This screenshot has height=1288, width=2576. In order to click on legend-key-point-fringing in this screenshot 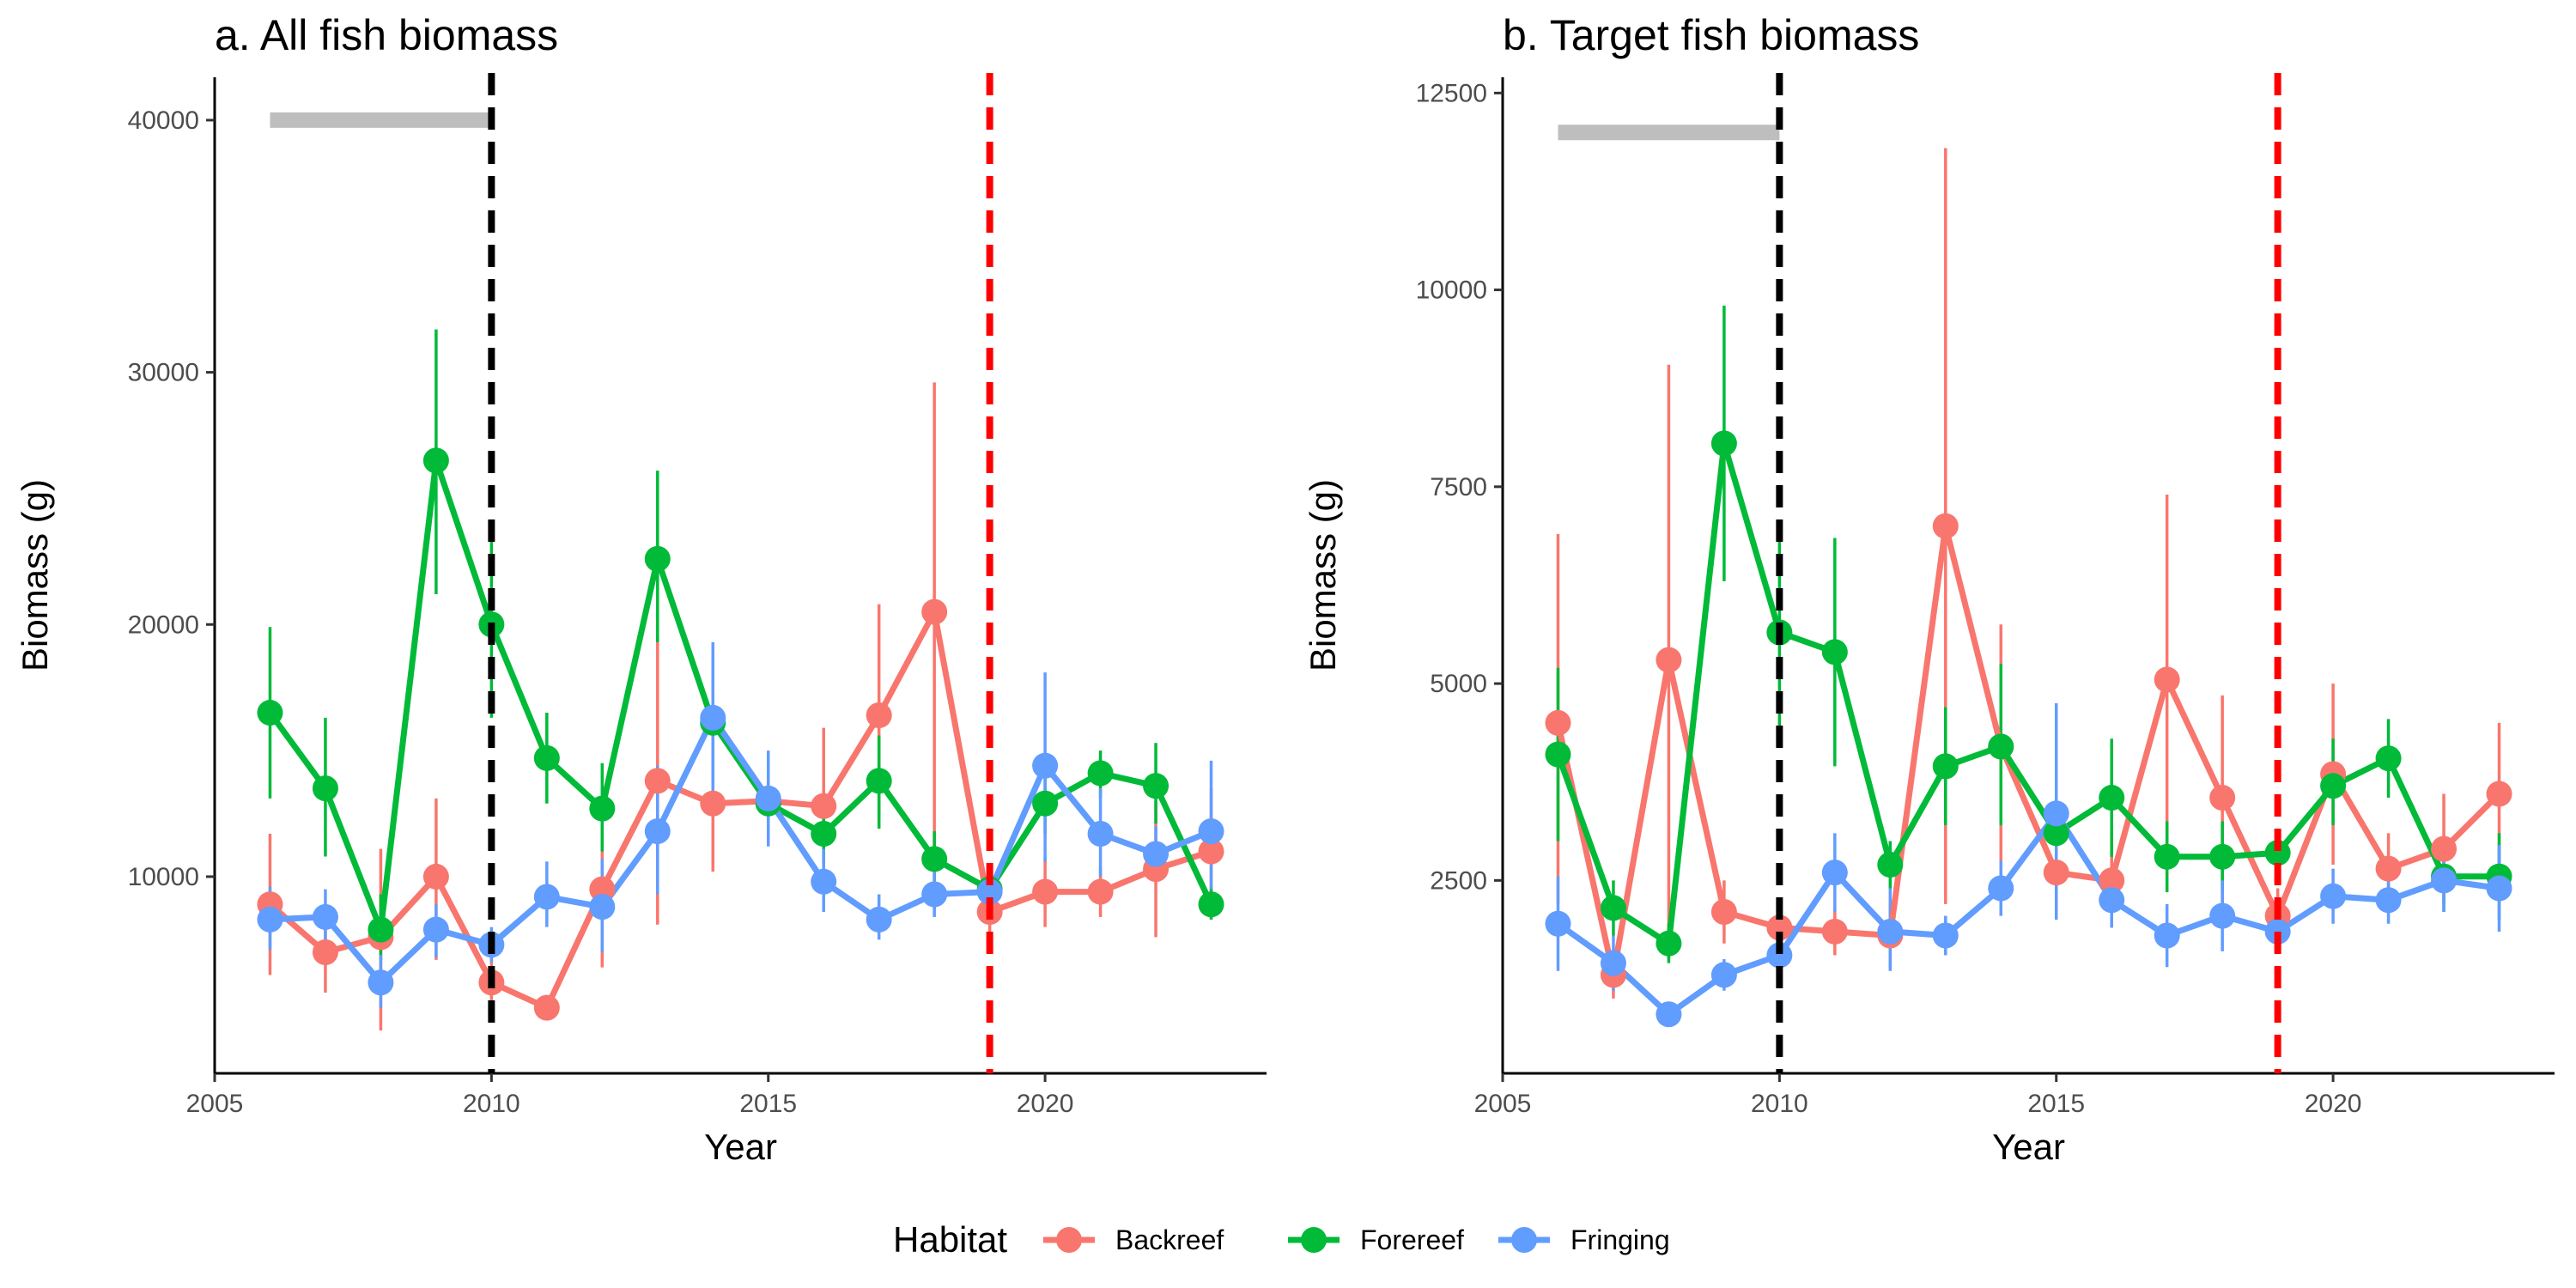, I will do `click(1524, 1240)`.